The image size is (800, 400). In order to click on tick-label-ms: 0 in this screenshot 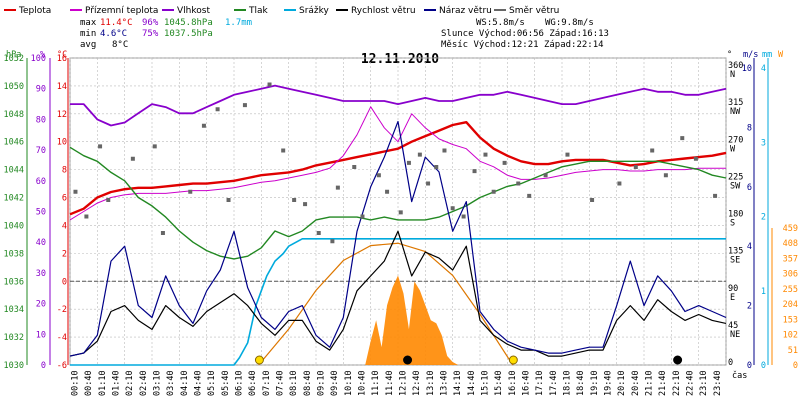, I will do `click(749, 366)`.